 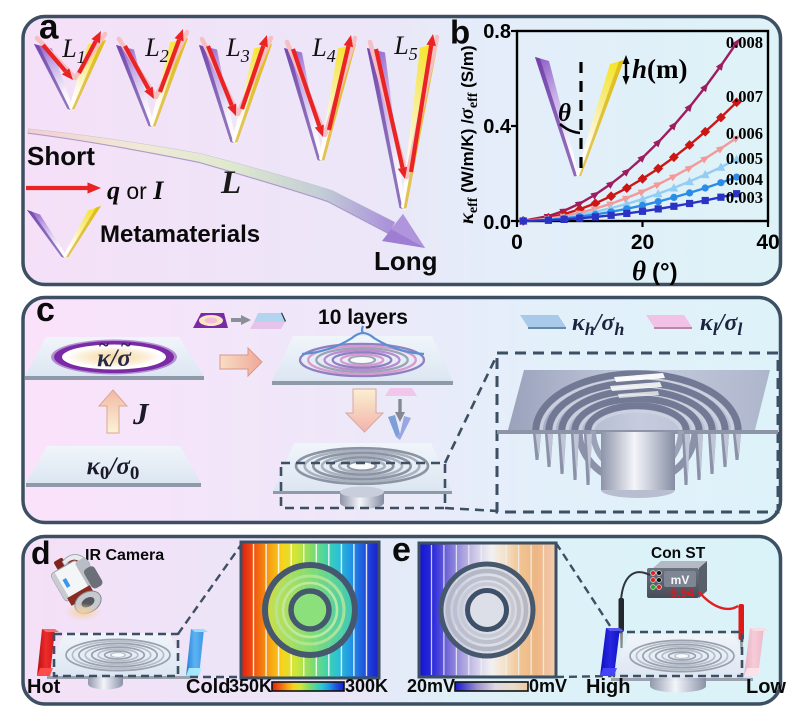 I want to click on svg-text: Cold, so click(x=208, y=687).